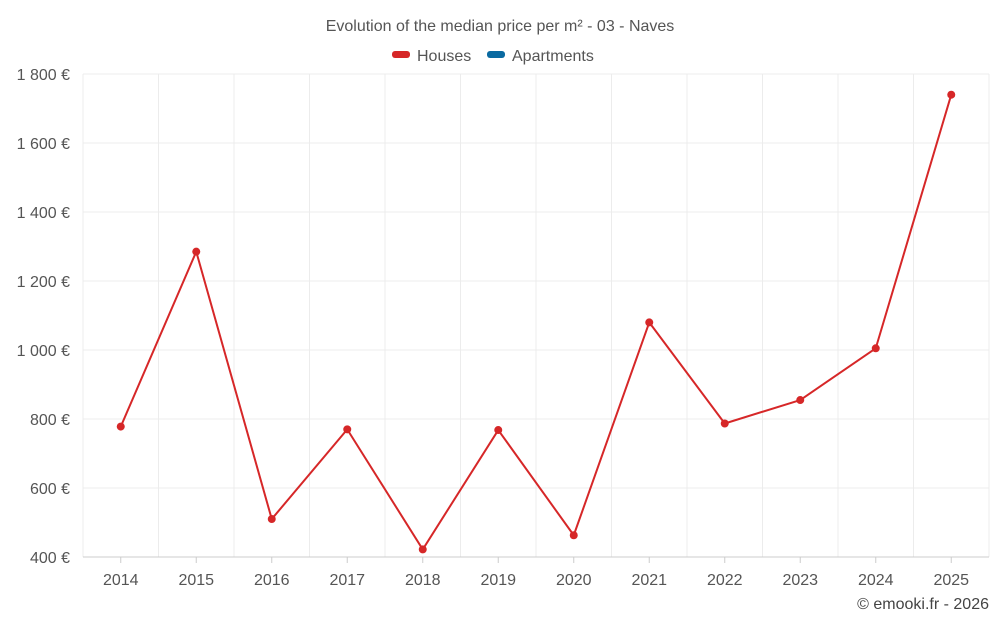  What do you see at coordinates (573, 535) in the screenshot?
I see `houses-point-2020` at bounding box center [573, 535].